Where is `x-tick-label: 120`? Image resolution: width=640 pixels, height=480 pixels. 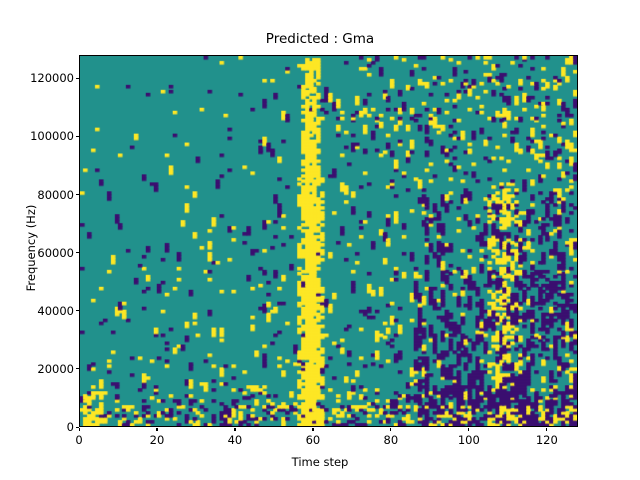 x-tick-label: 120 is located at coordinates (546, 440).